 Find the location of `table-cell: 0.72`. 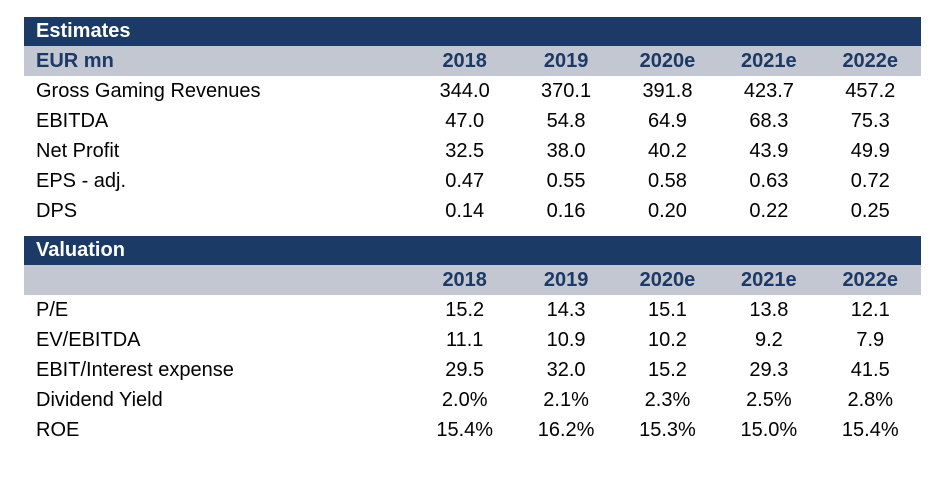

table-cell: 0.72 is located at coordinates (870, 180).